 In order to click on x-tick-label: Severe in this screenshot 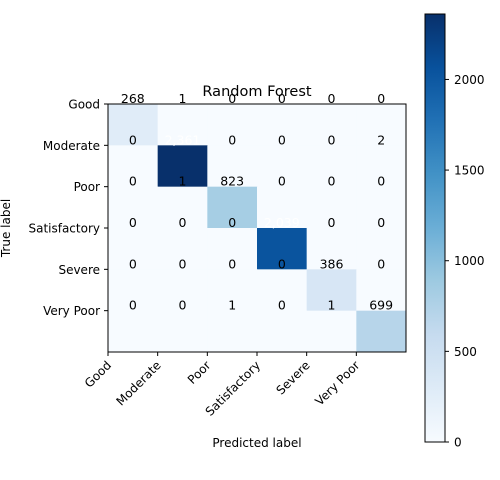, I will do `click(293, 377)`.